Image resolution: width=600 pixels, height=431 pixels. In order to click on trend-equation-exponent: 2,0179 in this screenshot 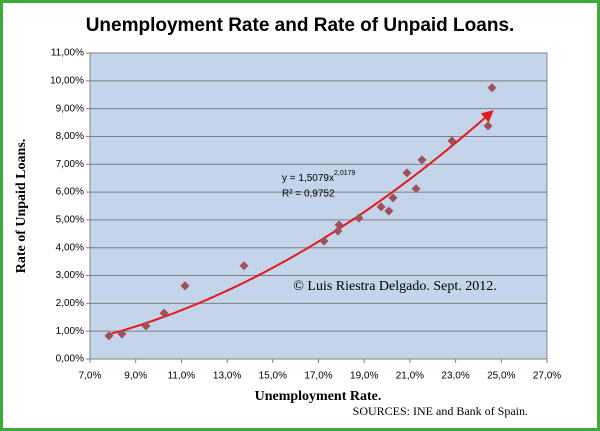, I will do `click(345, 173)`.